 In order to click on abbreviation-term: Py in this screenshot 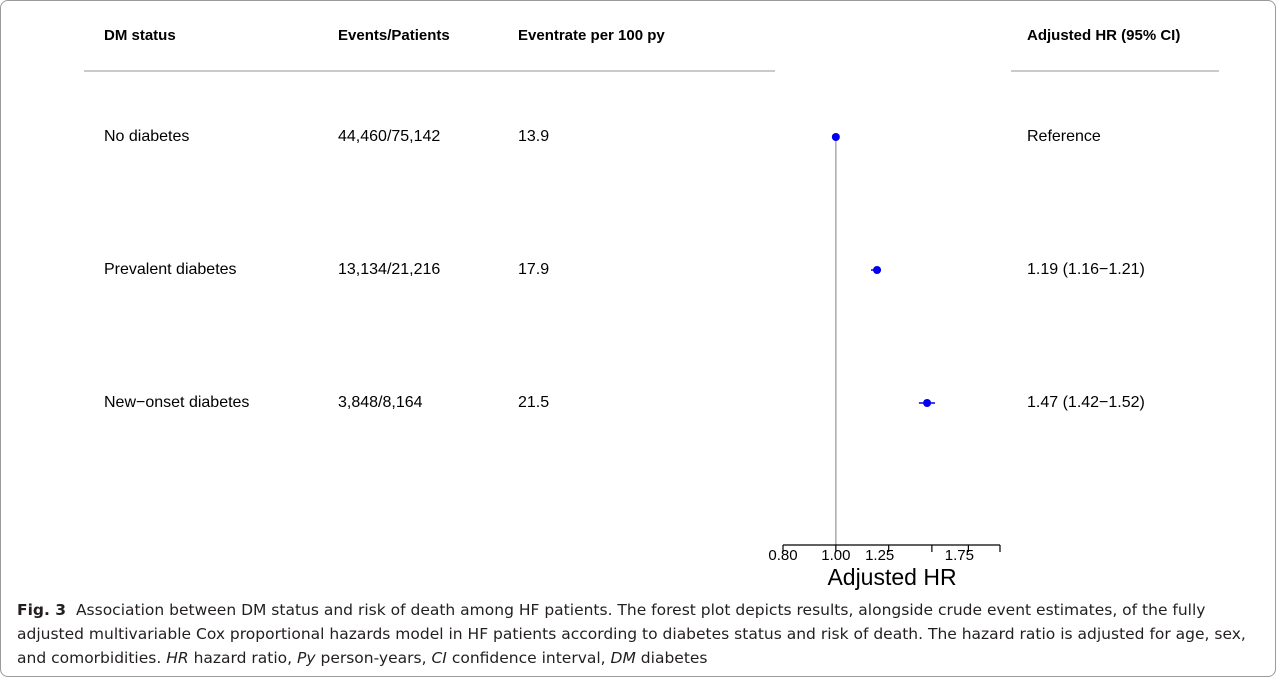, I will do `click(306, 658)`.